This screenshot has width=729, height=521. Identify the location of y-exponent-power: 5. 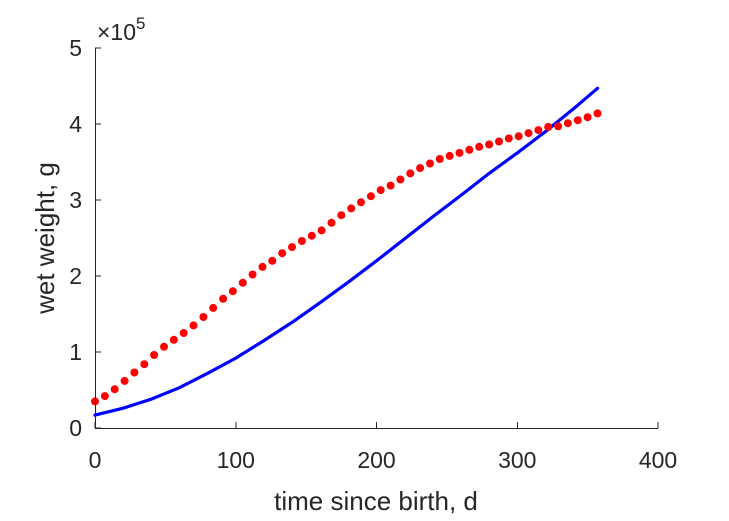
(140, 23).